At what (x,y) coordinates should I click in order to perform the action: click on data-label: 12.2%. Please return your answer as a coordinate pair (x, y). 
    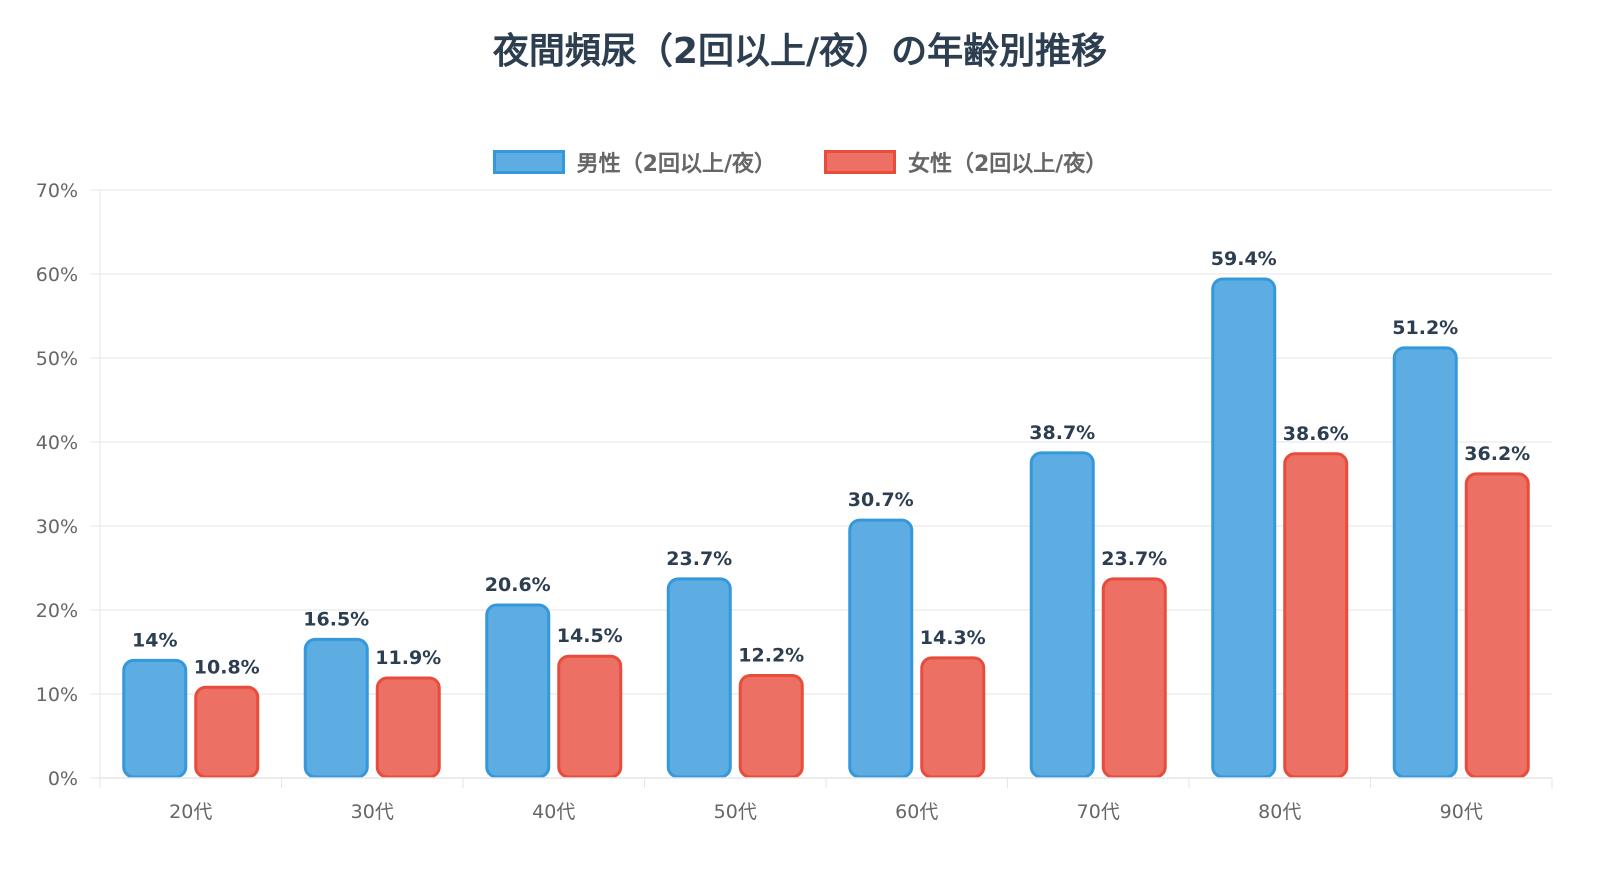
    Looking at the image, I should click on (771, 656).